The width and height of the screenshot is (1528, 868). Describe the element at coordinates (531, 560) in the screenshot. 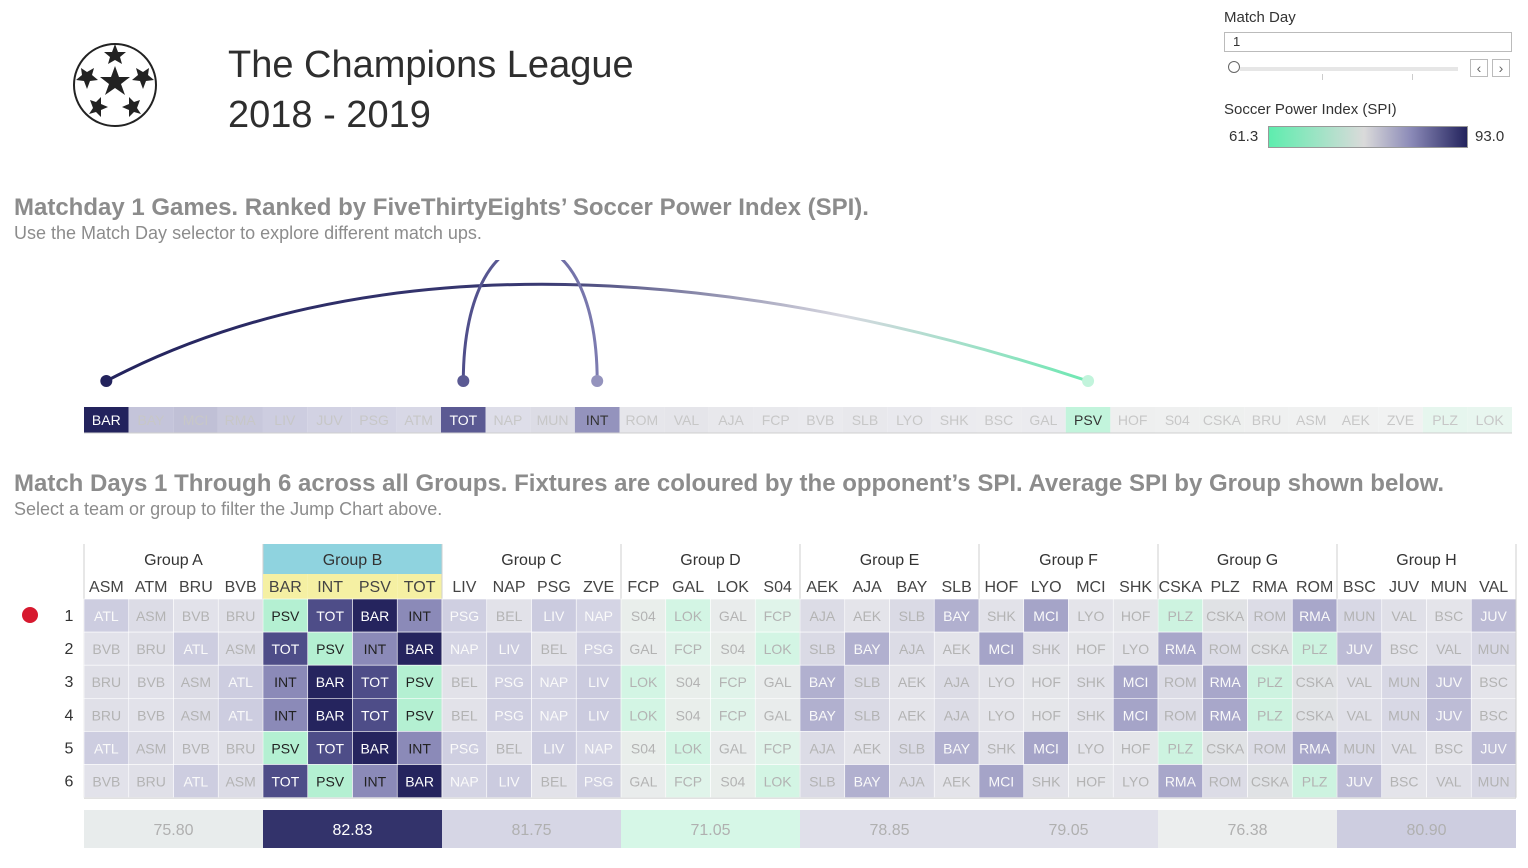

I see `group-header: Group C` at that location.